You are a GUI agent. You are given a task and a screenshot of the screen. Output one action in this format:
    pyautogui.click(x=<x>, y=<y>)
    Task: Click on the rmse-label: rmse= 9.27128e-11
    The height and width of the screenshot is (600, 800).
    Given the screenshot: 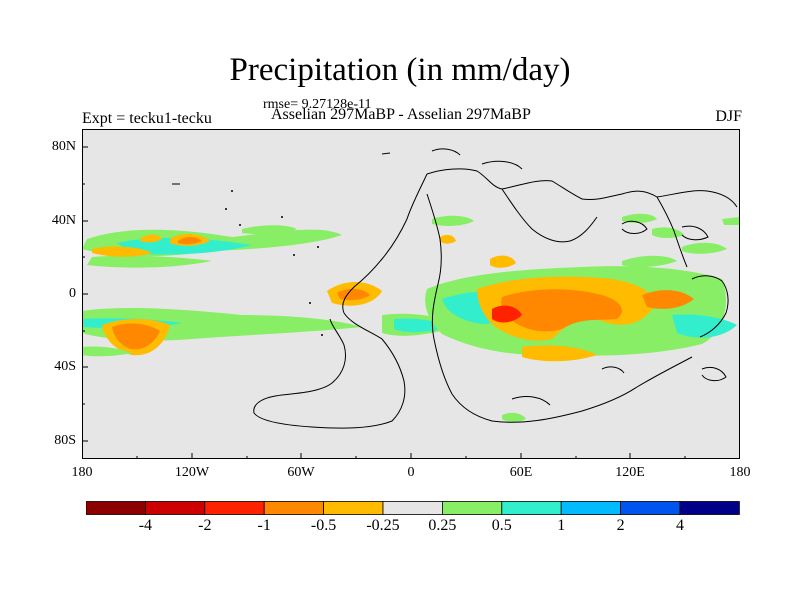 What is the action you would take?
    pyautogui.click(x=317, y=104)
    